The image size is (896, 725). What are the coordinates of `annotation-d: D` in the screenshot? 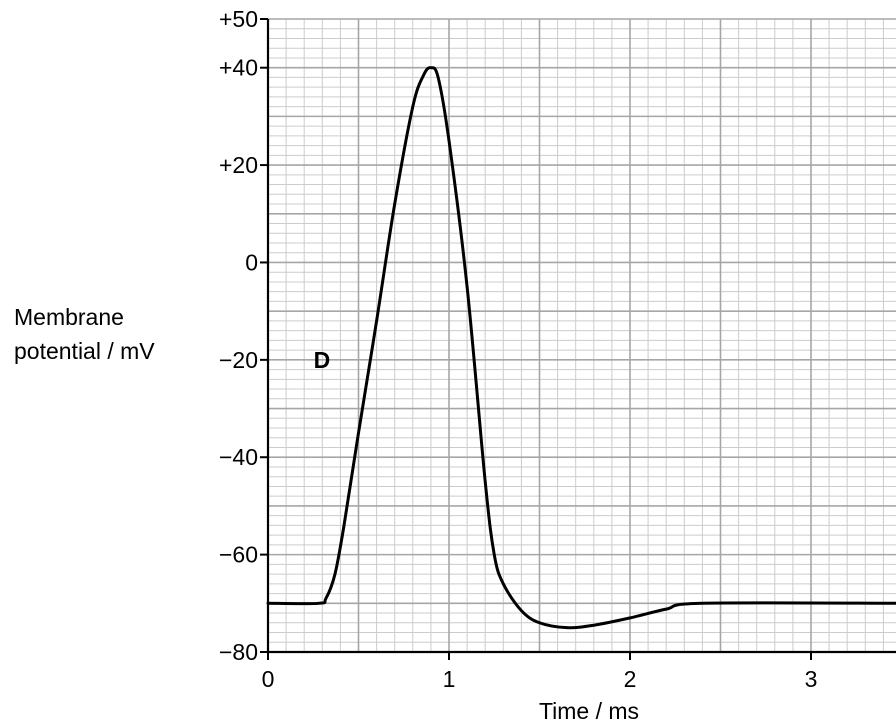 It's located at (322, 360).